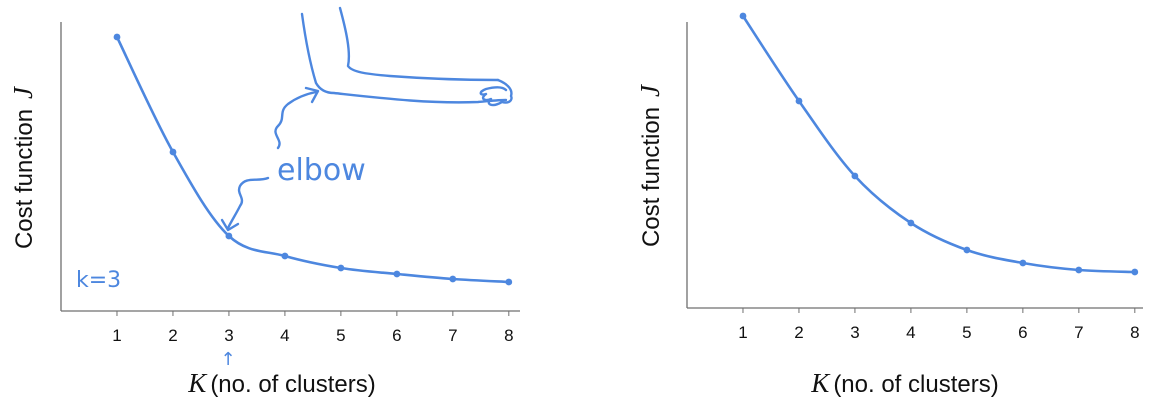 The height and width of the screenshot is (414, 1153). Describe the element at coordinates (406, 56) in the screenshot. I see `arm-sketch-drawing` at that location.